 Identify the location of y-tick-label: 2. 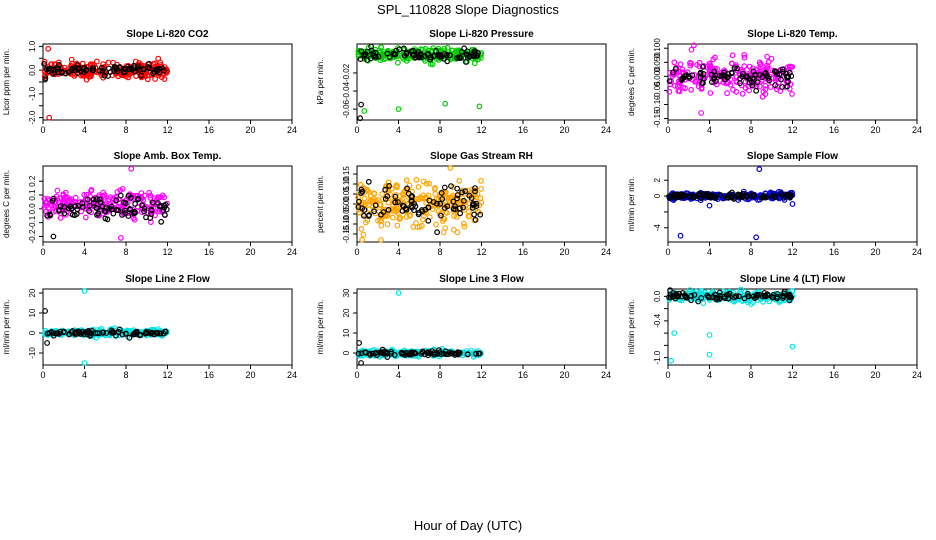
(657, 179).